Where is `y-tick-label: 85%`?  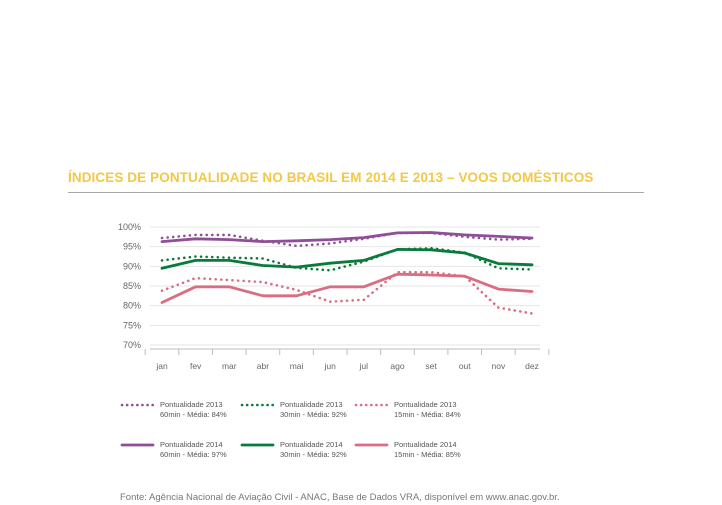 y-tick-label: 85% is located at coordinates (132, 286).